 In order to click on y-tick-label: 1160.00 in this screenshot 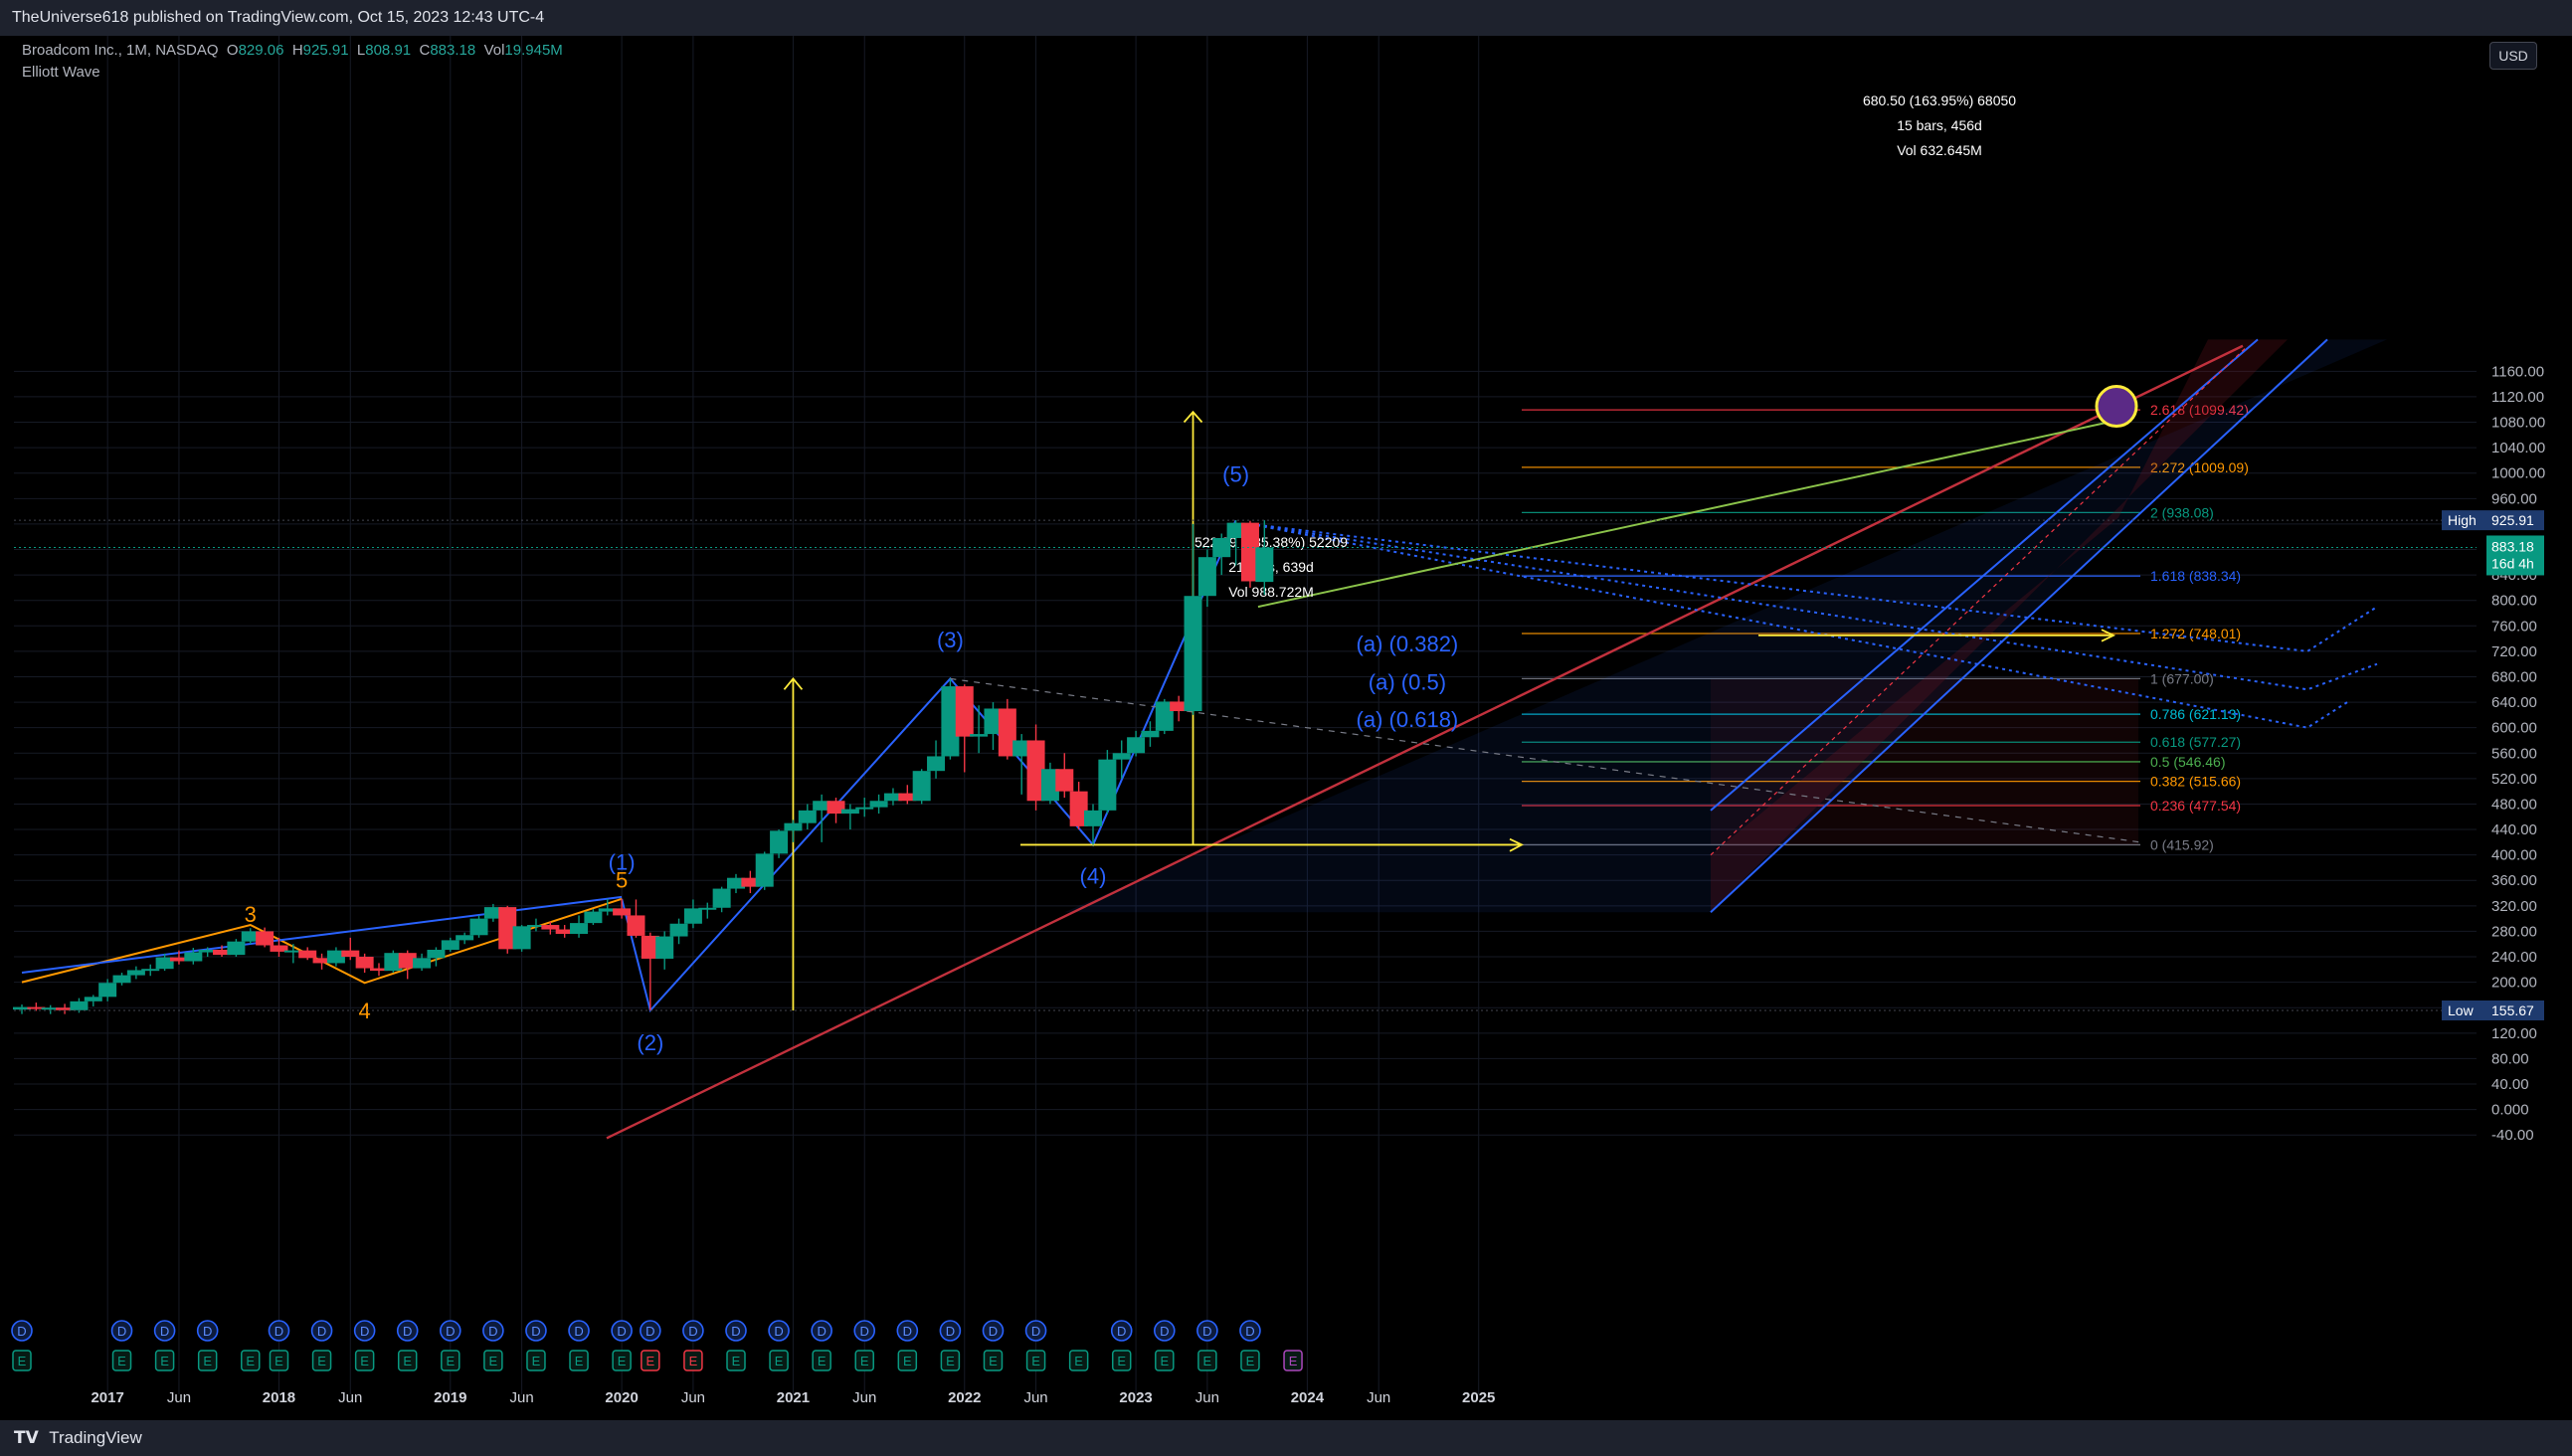, I will do `click(2518, 371)`.